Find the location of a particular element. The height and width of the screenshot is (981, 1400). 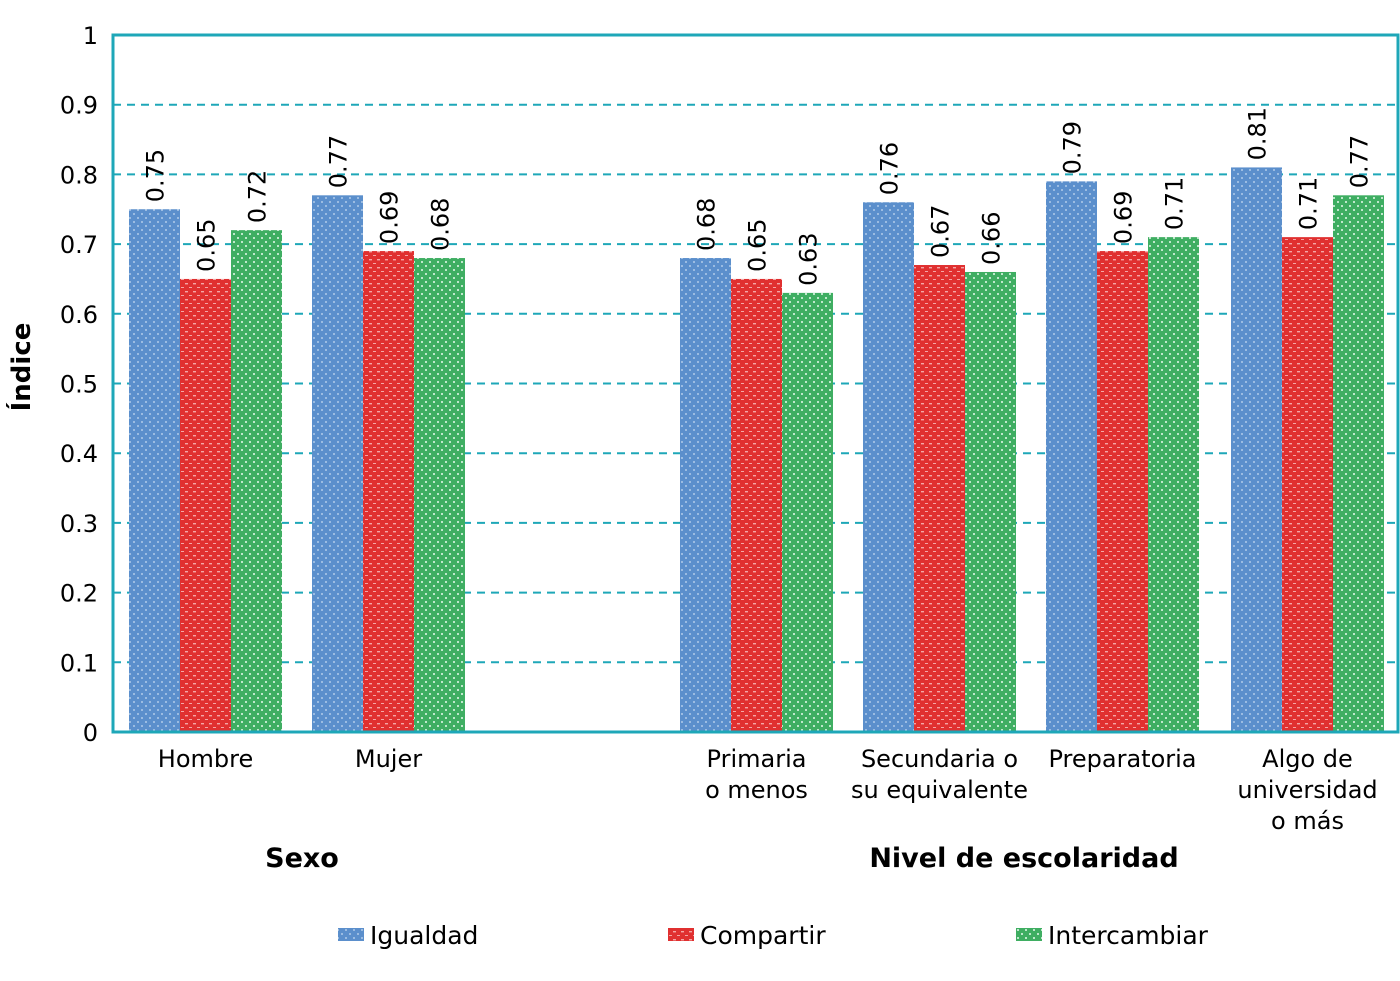

category-label: o más is located at coordinates (1307, 821).